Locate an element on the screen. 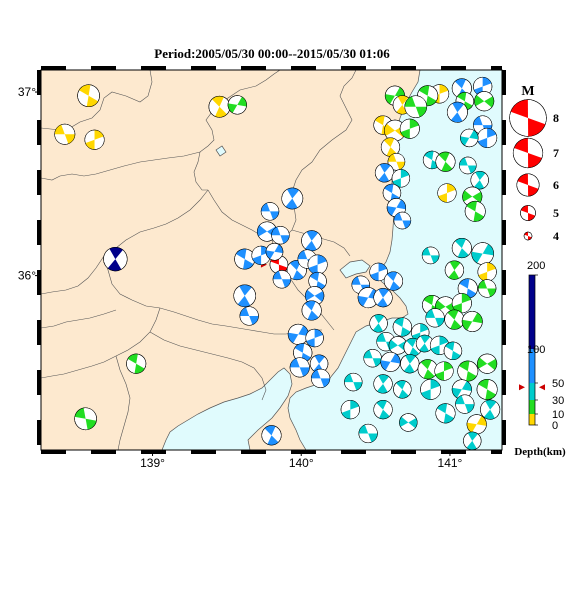 This screenshot has height=600, width=585. depth-legend-title: Depth(km) is located at coordinates (540, 452).